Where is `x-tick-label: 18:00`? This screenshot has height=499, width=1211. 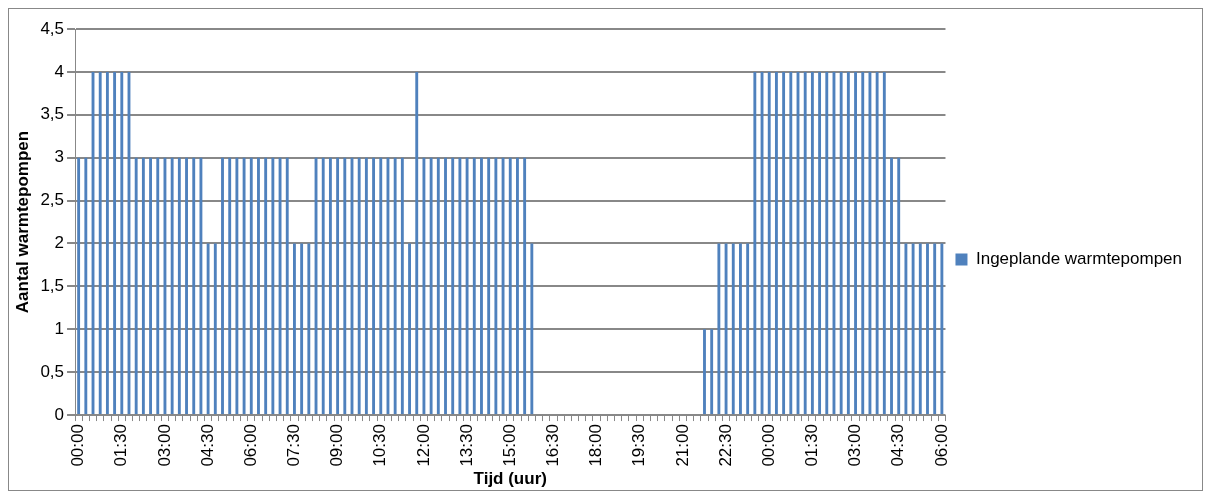 x-tick-label: 18:00 is located at coordinates (596, 445).